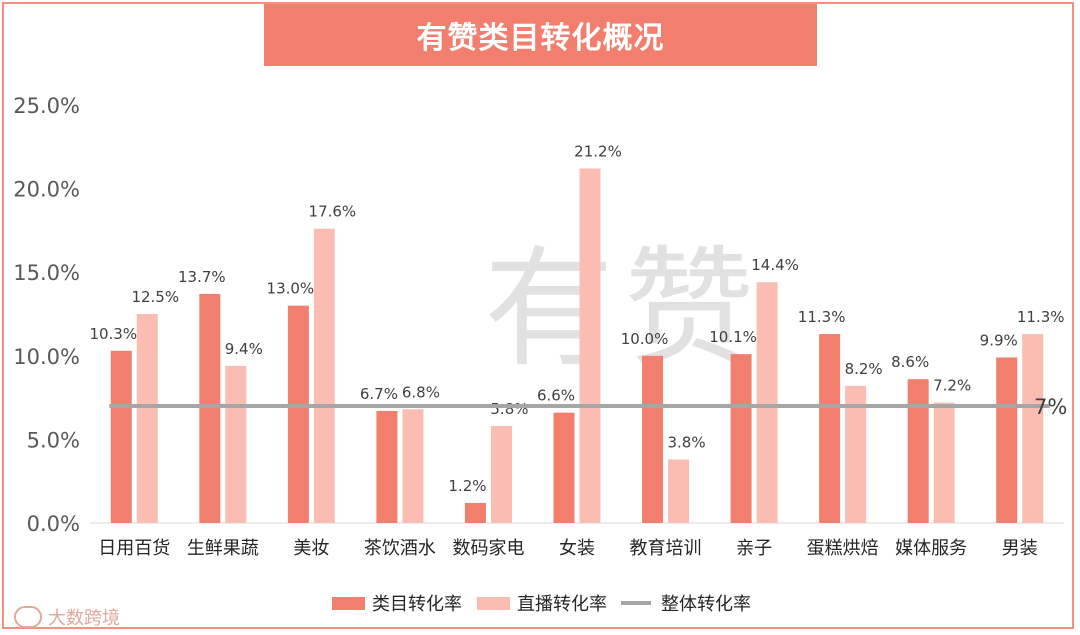  Describe the element at coordinates (53, 440) in the screenshot. I see `y-tick-label: 5.0%` at that location.